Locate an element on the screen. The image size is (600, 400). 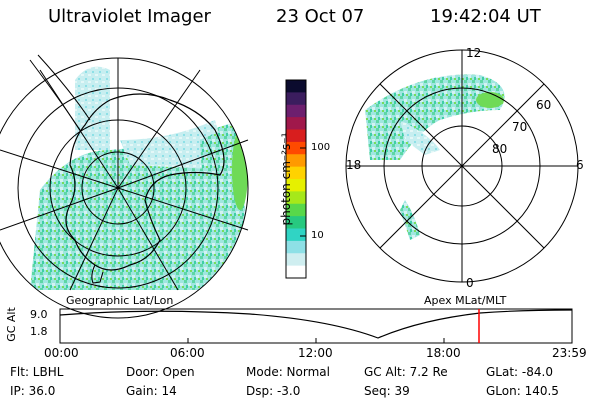
alt-xtick-0600: 06:00 is located at coordinates (187, 353).